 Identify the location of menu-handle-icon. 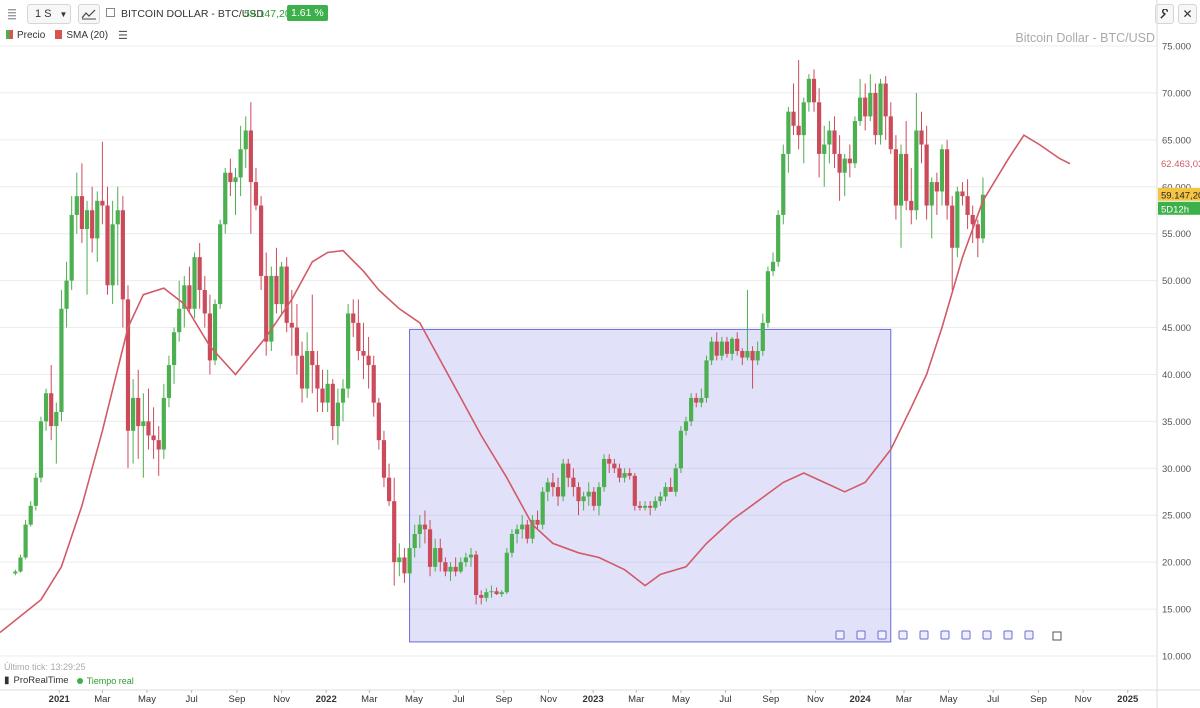
(12, 14).